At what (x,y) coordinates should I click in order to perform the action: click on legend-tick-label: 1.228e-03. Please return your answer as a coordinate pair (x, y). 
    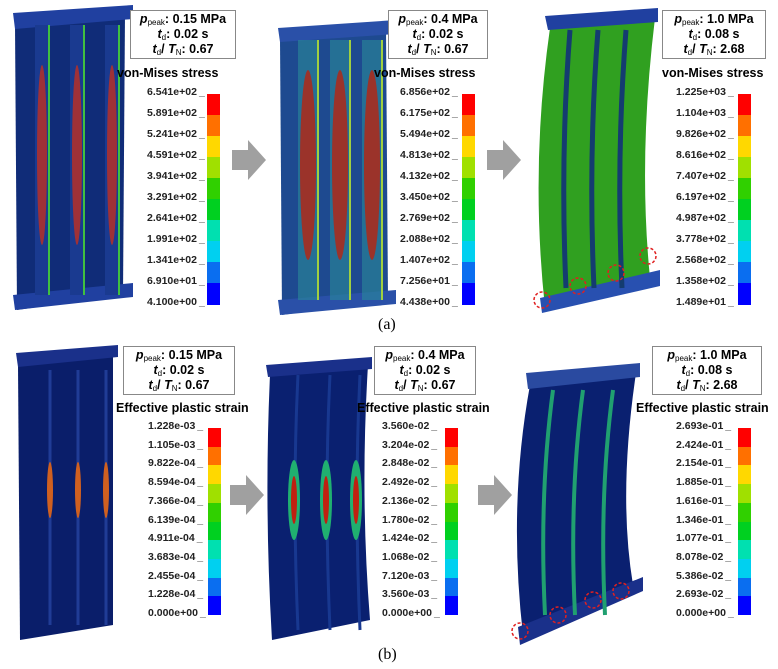
    Looking at the image, I should click on (175, 426).